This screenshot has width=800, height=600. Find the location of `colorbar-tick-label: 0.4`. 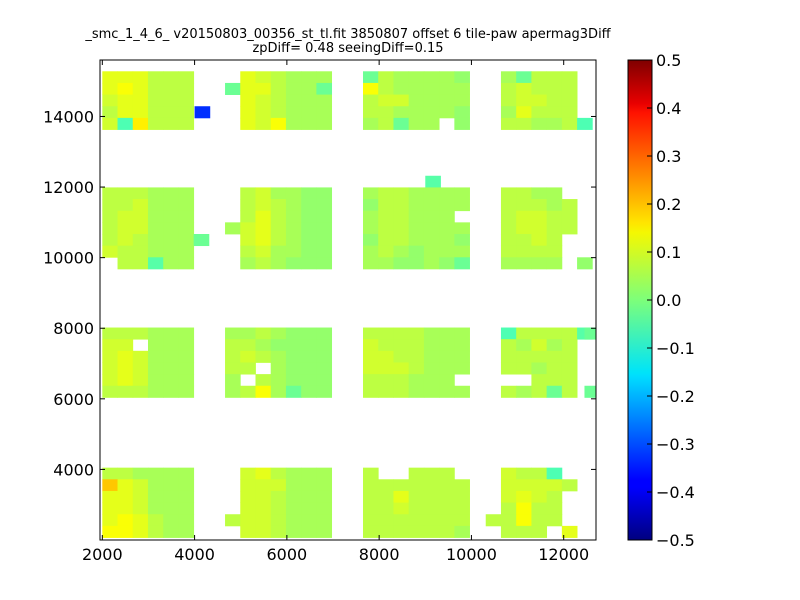

colorbar-tick-label: 0.4 is located at coordinates (668, 108).